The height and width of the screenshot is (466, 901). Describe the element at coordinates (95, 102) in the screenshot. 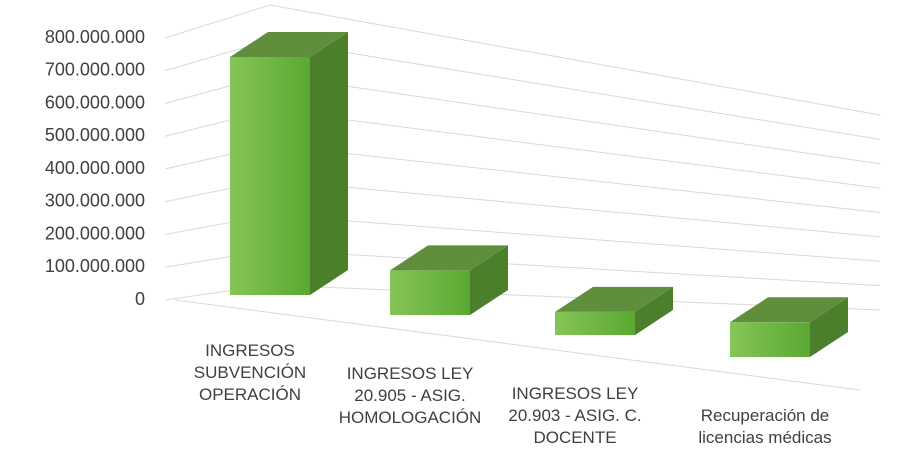

I see `y-tick-label: 600.000.000` at that location.